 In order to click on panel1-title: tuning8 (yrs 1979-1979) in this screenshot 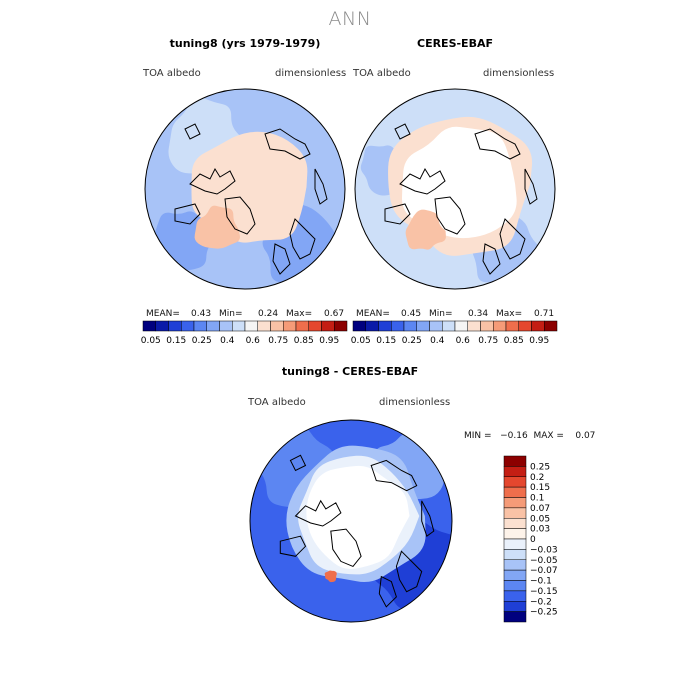, I will do `click(245, 43)`.